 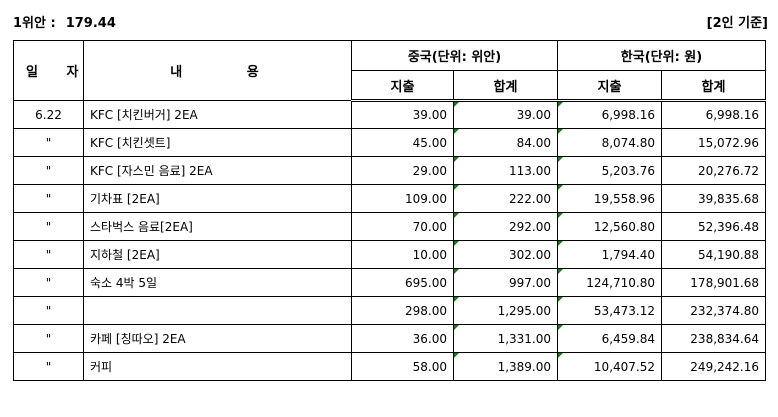 I want to click on cell-cny-expense: 70.00, so click(x=402, y=226).